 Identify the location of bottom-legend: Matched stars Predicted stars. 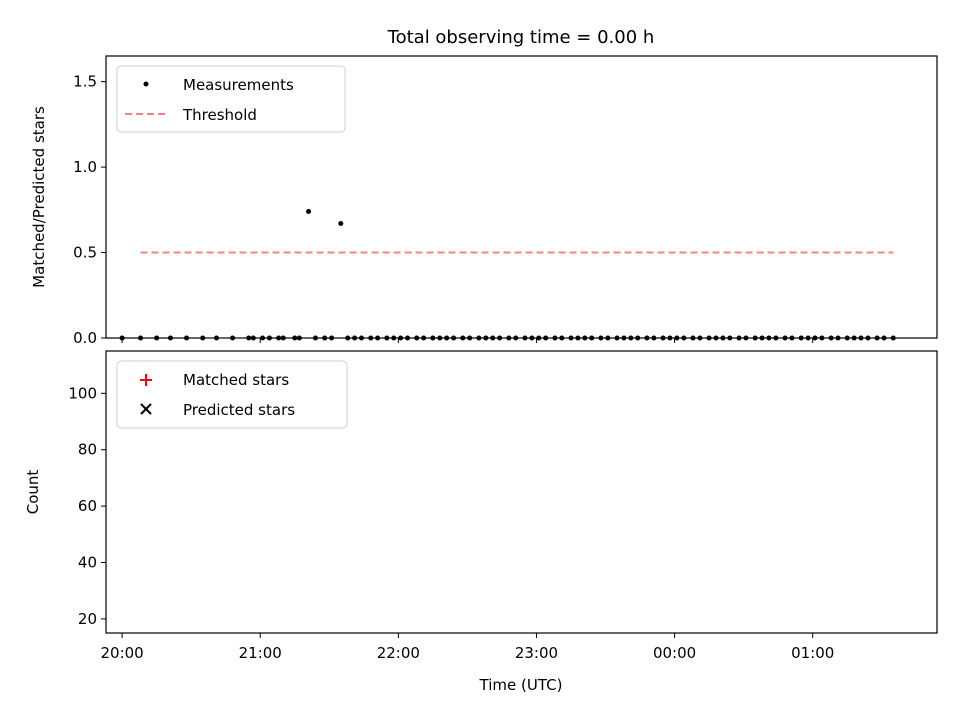
(232, 394).